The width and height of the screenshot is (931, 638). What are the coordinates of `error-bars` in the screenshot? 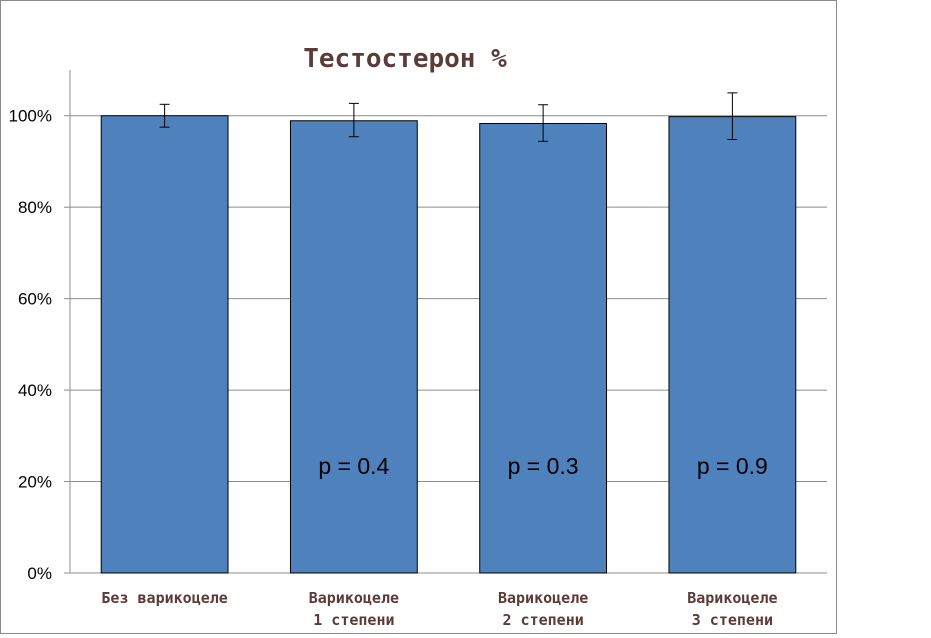 It's located at (448, 117).